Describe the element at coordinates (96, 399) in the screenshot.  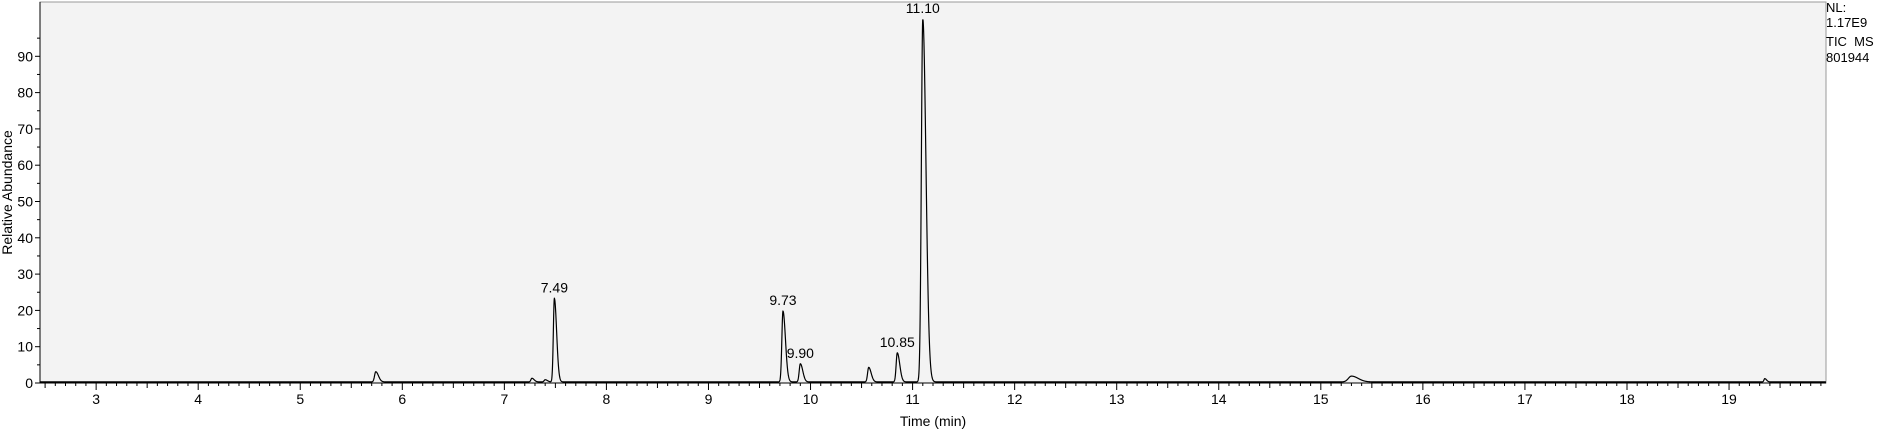
I see `x-tick-label: 3` at that location.